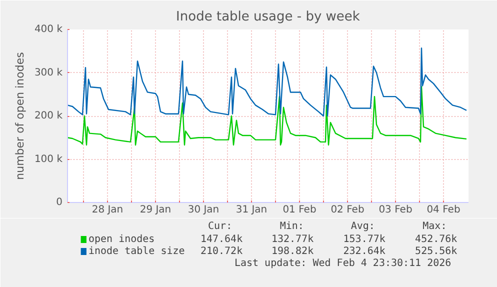 This screenshot has height=287, width=497. What do you see at coordinates (48, 159) in the screenshot?
I see `y-tick-label: 100 k` at bounding box center [48, 159].